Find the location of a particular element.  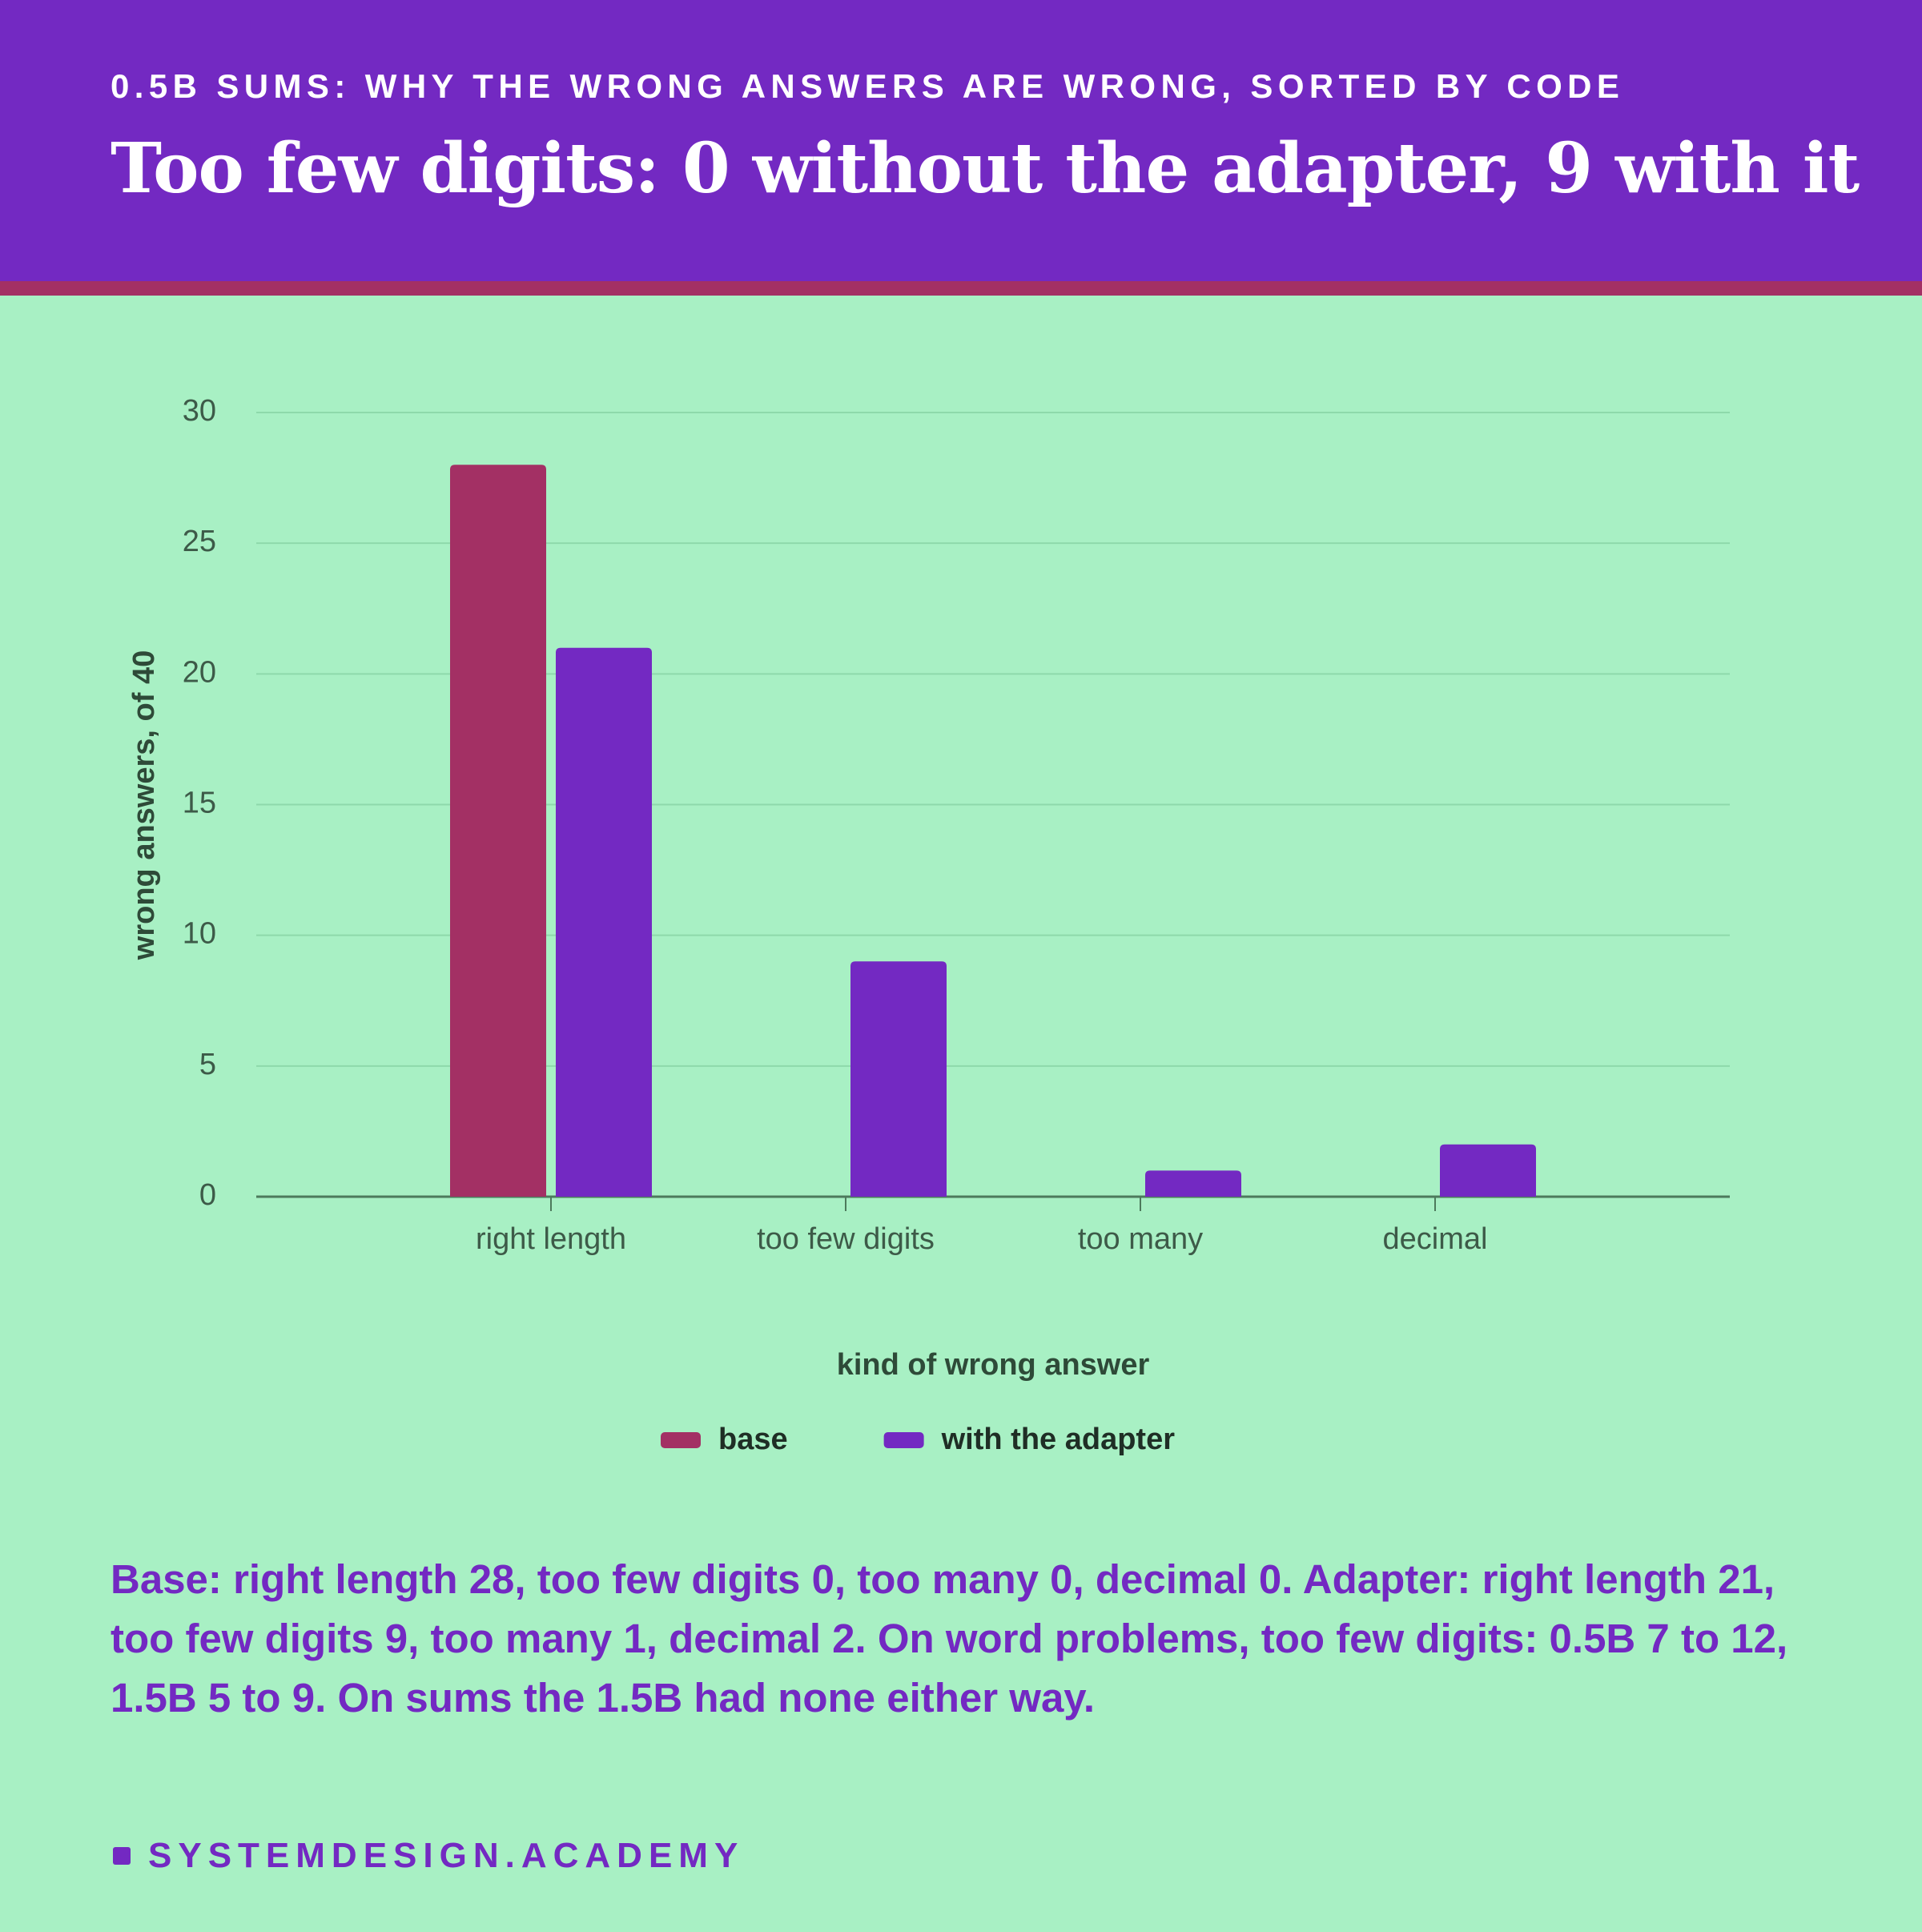

y-tick-label: 0 is located at coordinates (207, 1195).